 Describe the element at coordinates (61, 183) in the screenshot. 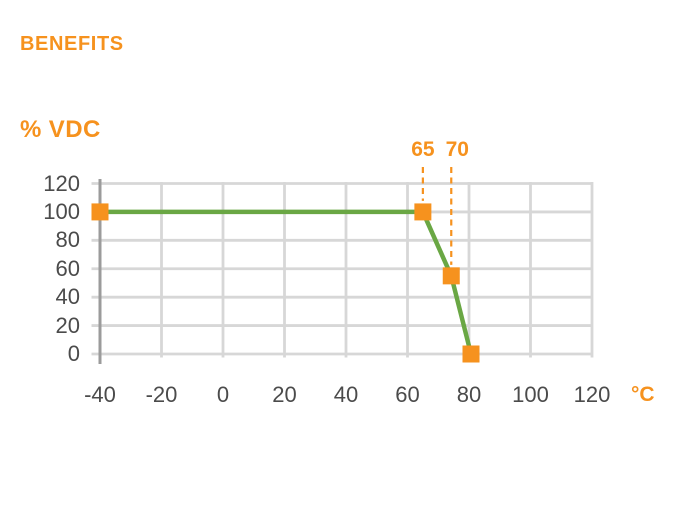

I see `y-tick-label: 120` at that location.